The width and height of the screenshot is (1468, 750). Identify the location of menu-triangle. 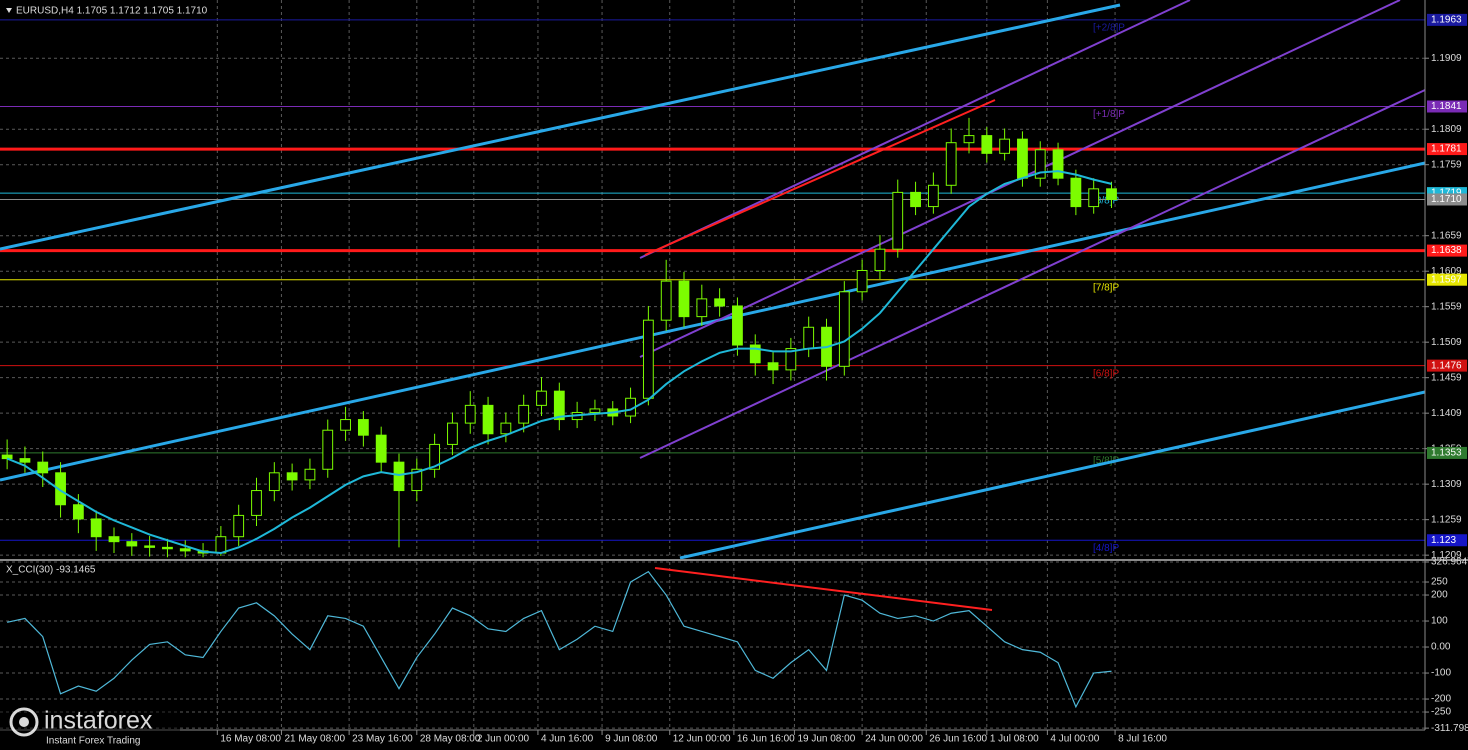
(9, 10).